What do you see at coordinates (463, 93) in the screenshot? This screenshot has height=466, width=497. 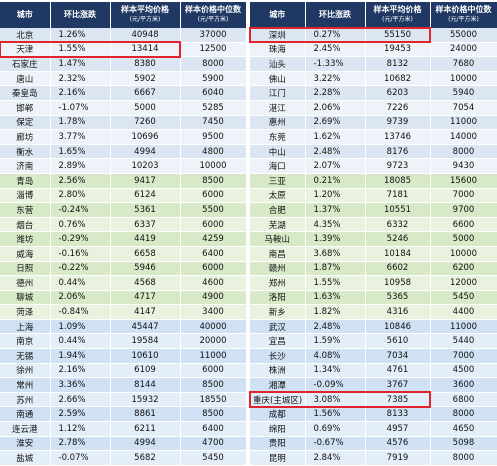 I see `median-price: 5940` at bounding box center [463, 93].